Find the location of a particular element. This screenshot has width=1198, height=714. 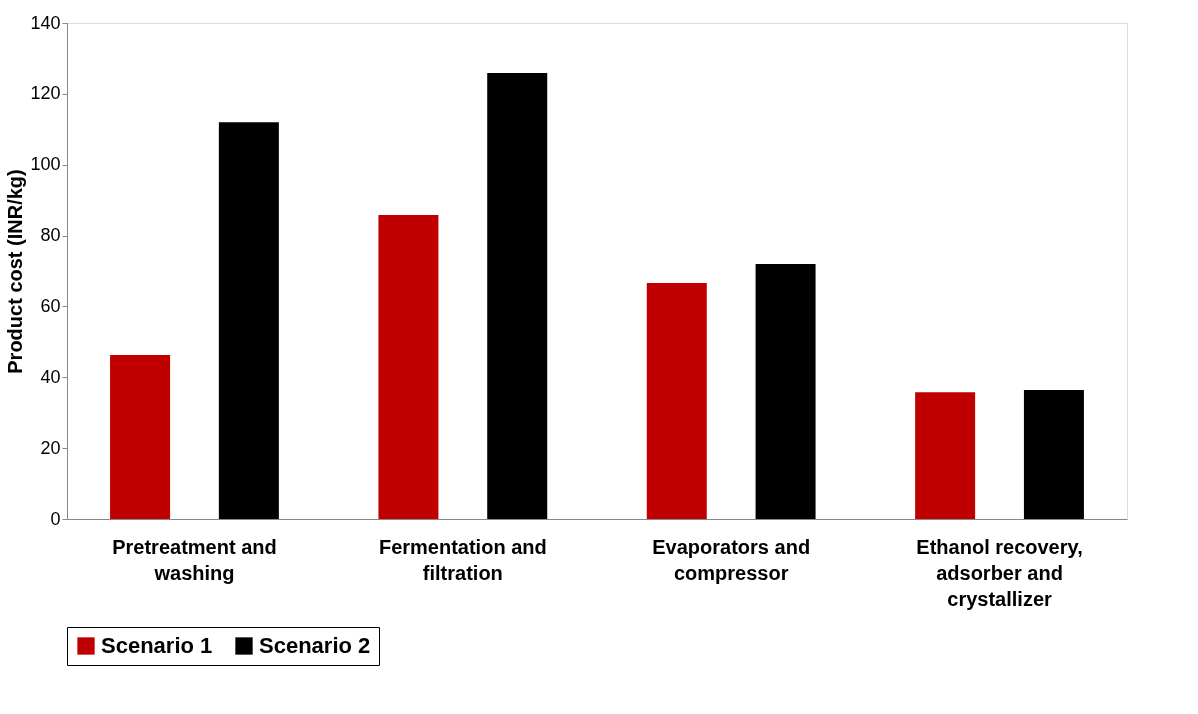

y-tick-label: 80 is located at coordinates (50, 235).